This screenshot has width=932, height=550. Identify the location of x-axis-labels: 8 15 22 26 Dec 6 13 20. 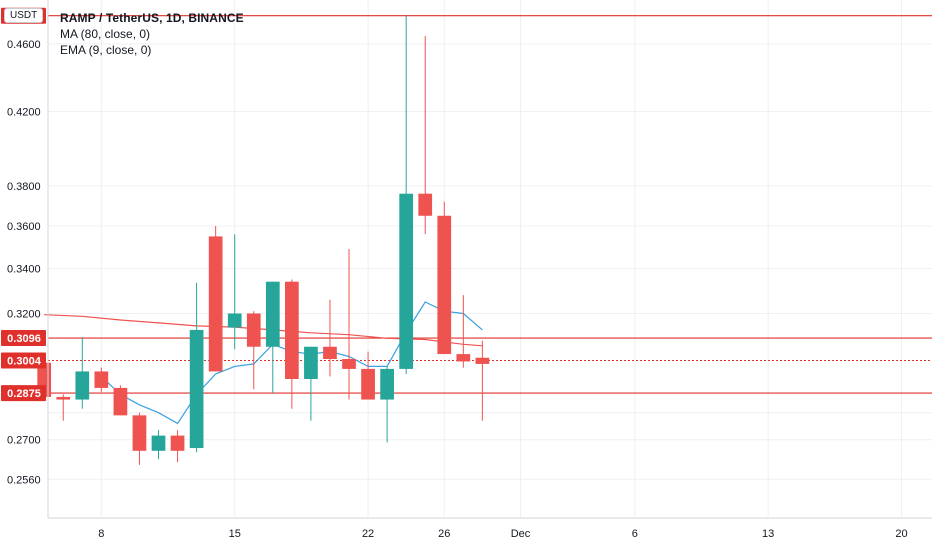
(502, 534).